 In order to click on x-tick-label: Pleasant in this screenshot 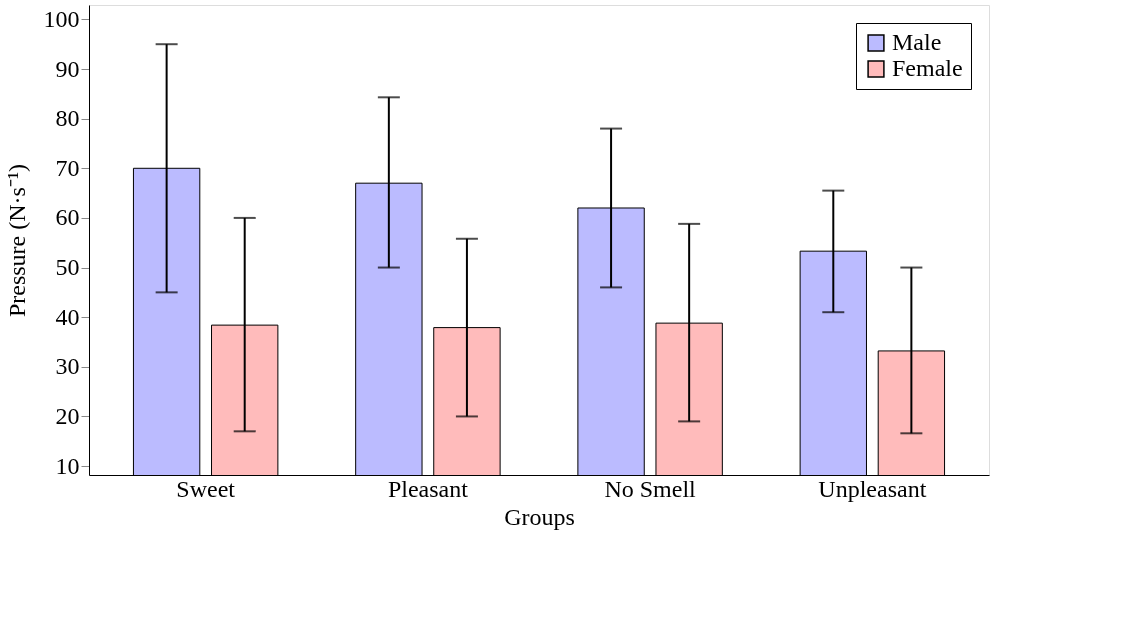, I will do `click(428, 488)`.